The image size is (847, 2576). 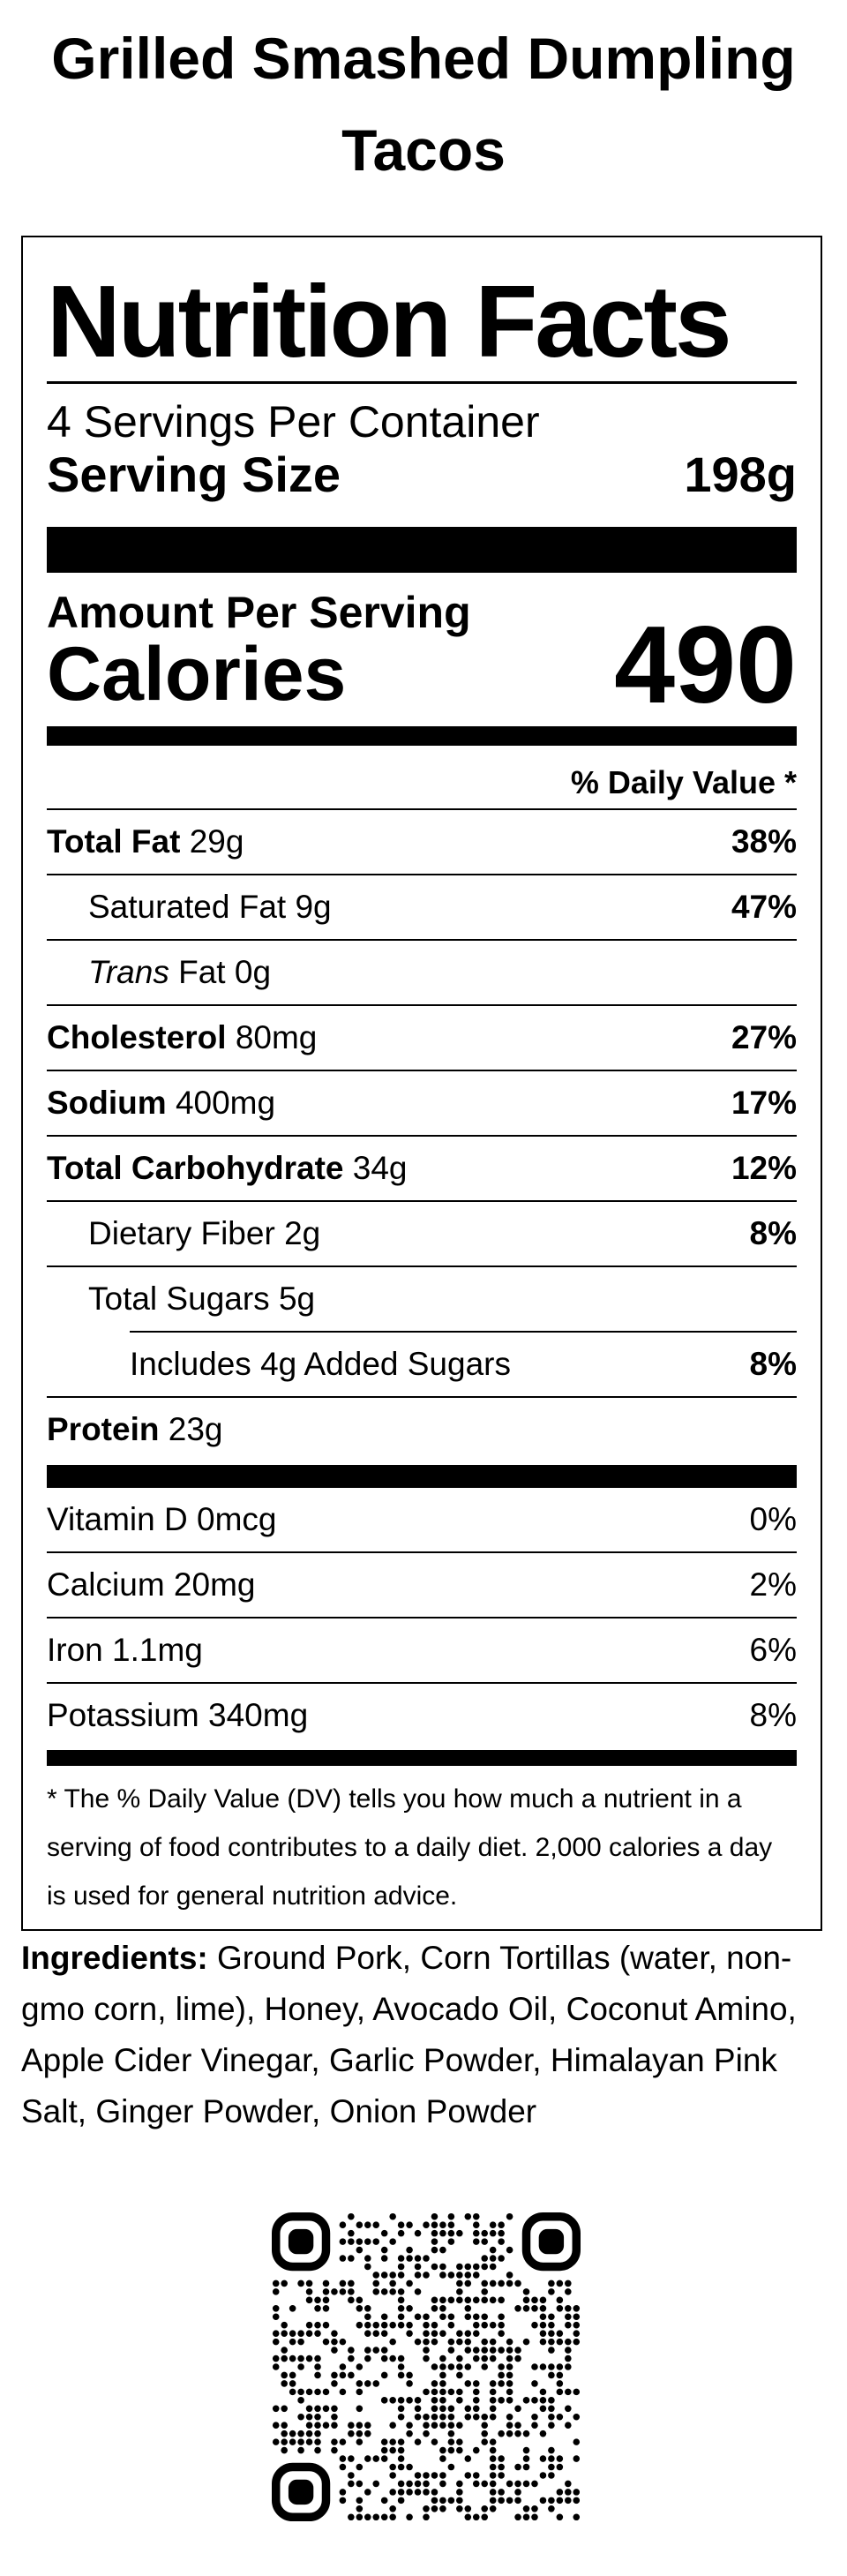 I want to click on nutrient-dv: 8%, so click(x=773, y=1233).